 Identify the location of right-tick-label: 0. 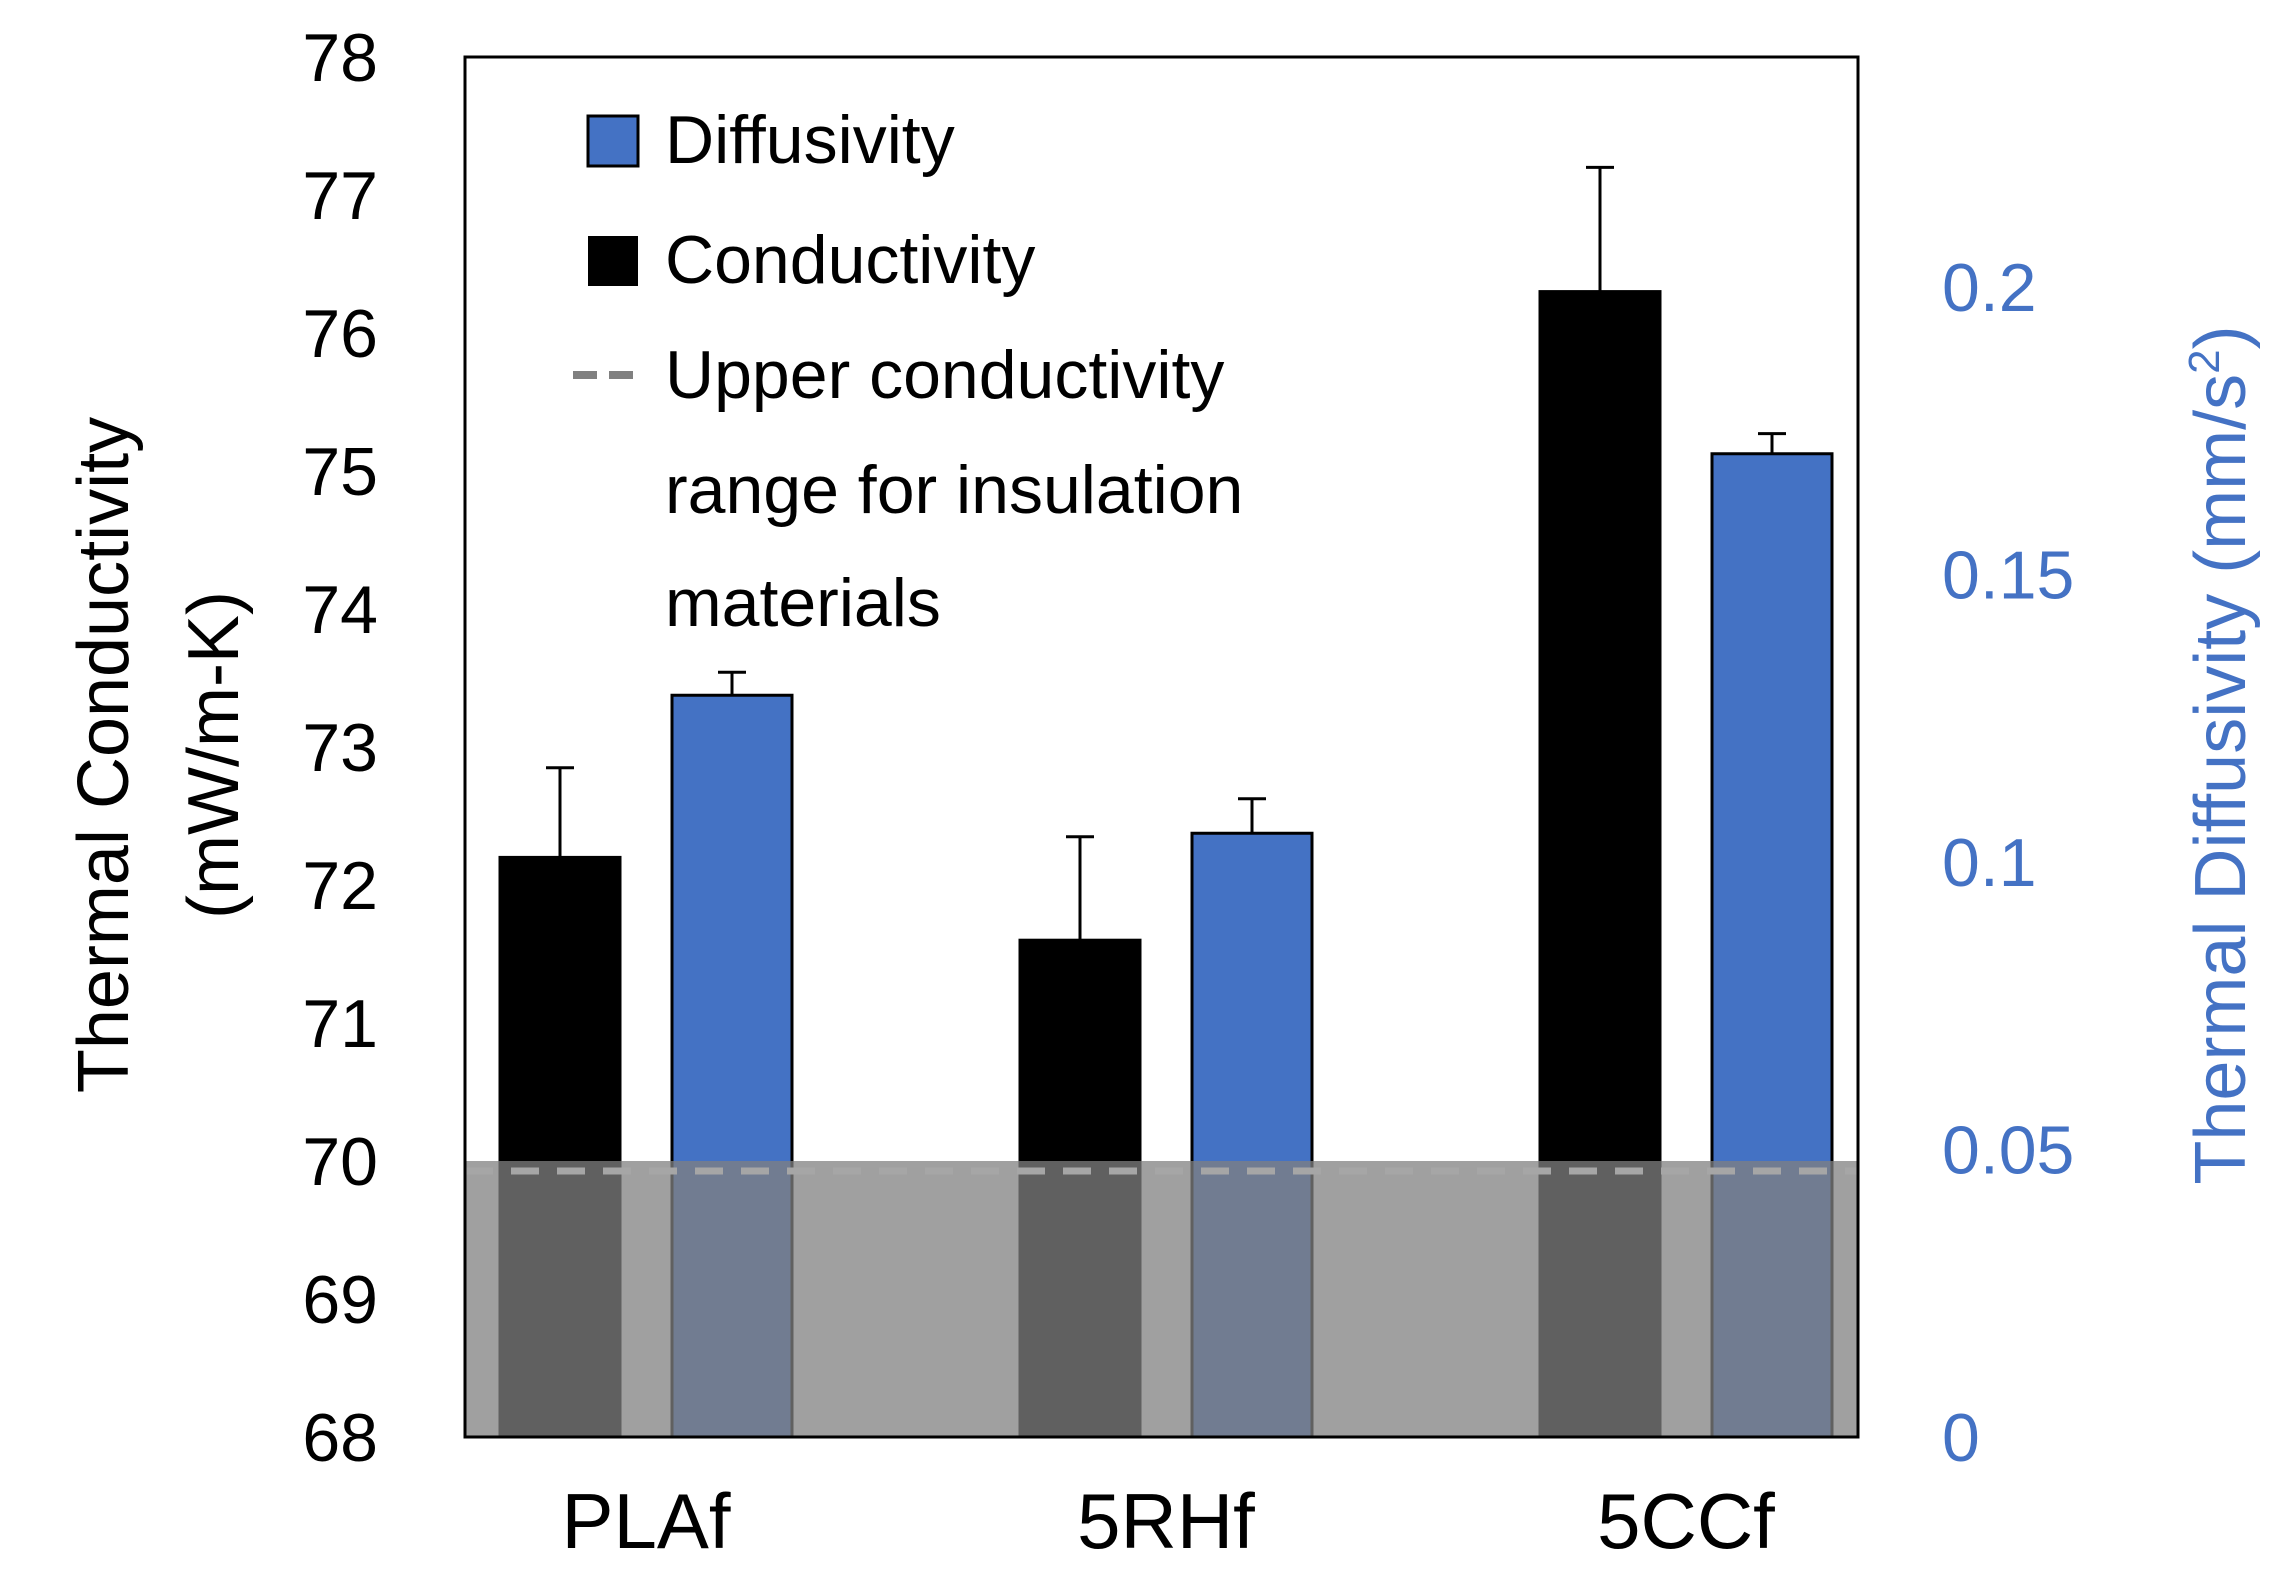
(1961, 1438).